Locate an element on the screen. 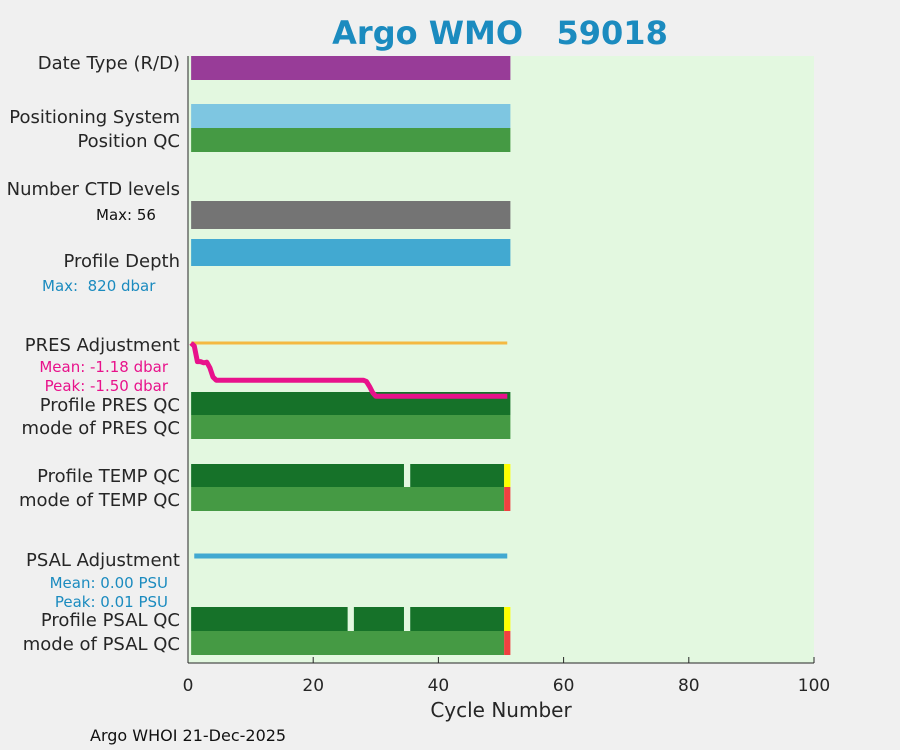 The image size is (900, 750). row-label-mode-pres-qc: mode of PRES QC is located at coordinates (101, 428).